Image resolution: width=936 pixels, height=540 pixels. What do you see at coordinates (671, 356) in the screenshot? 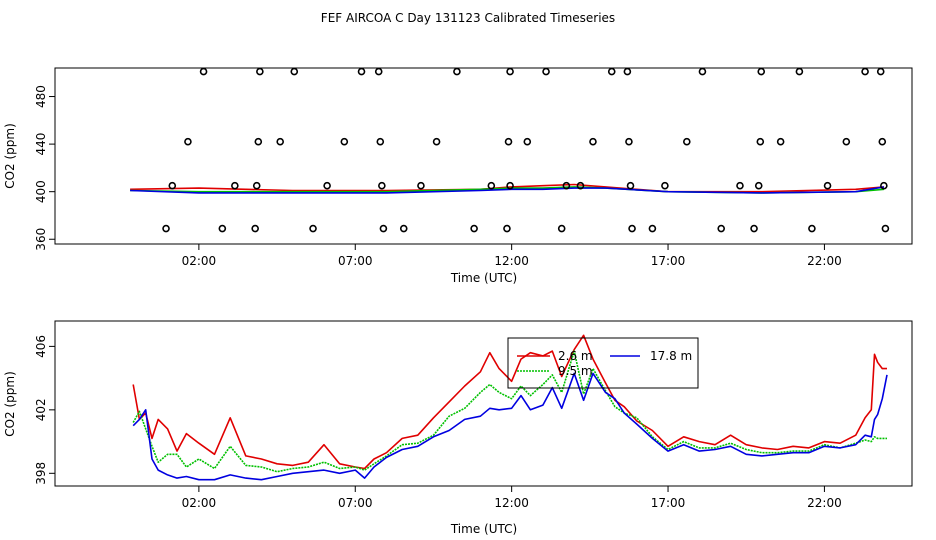
I see `legend-label-17-8m: 17.8 m` at bounding box center [671, 356].